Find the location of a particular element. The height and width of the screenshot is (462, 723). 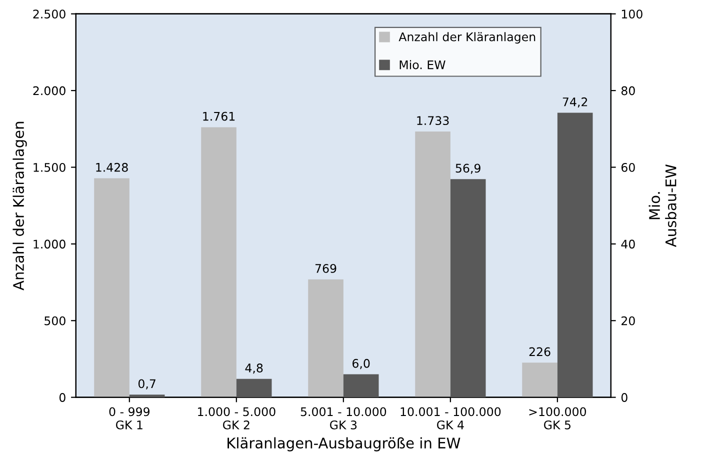

y2-tick-label: 60 is located at coordinates (628, 167).